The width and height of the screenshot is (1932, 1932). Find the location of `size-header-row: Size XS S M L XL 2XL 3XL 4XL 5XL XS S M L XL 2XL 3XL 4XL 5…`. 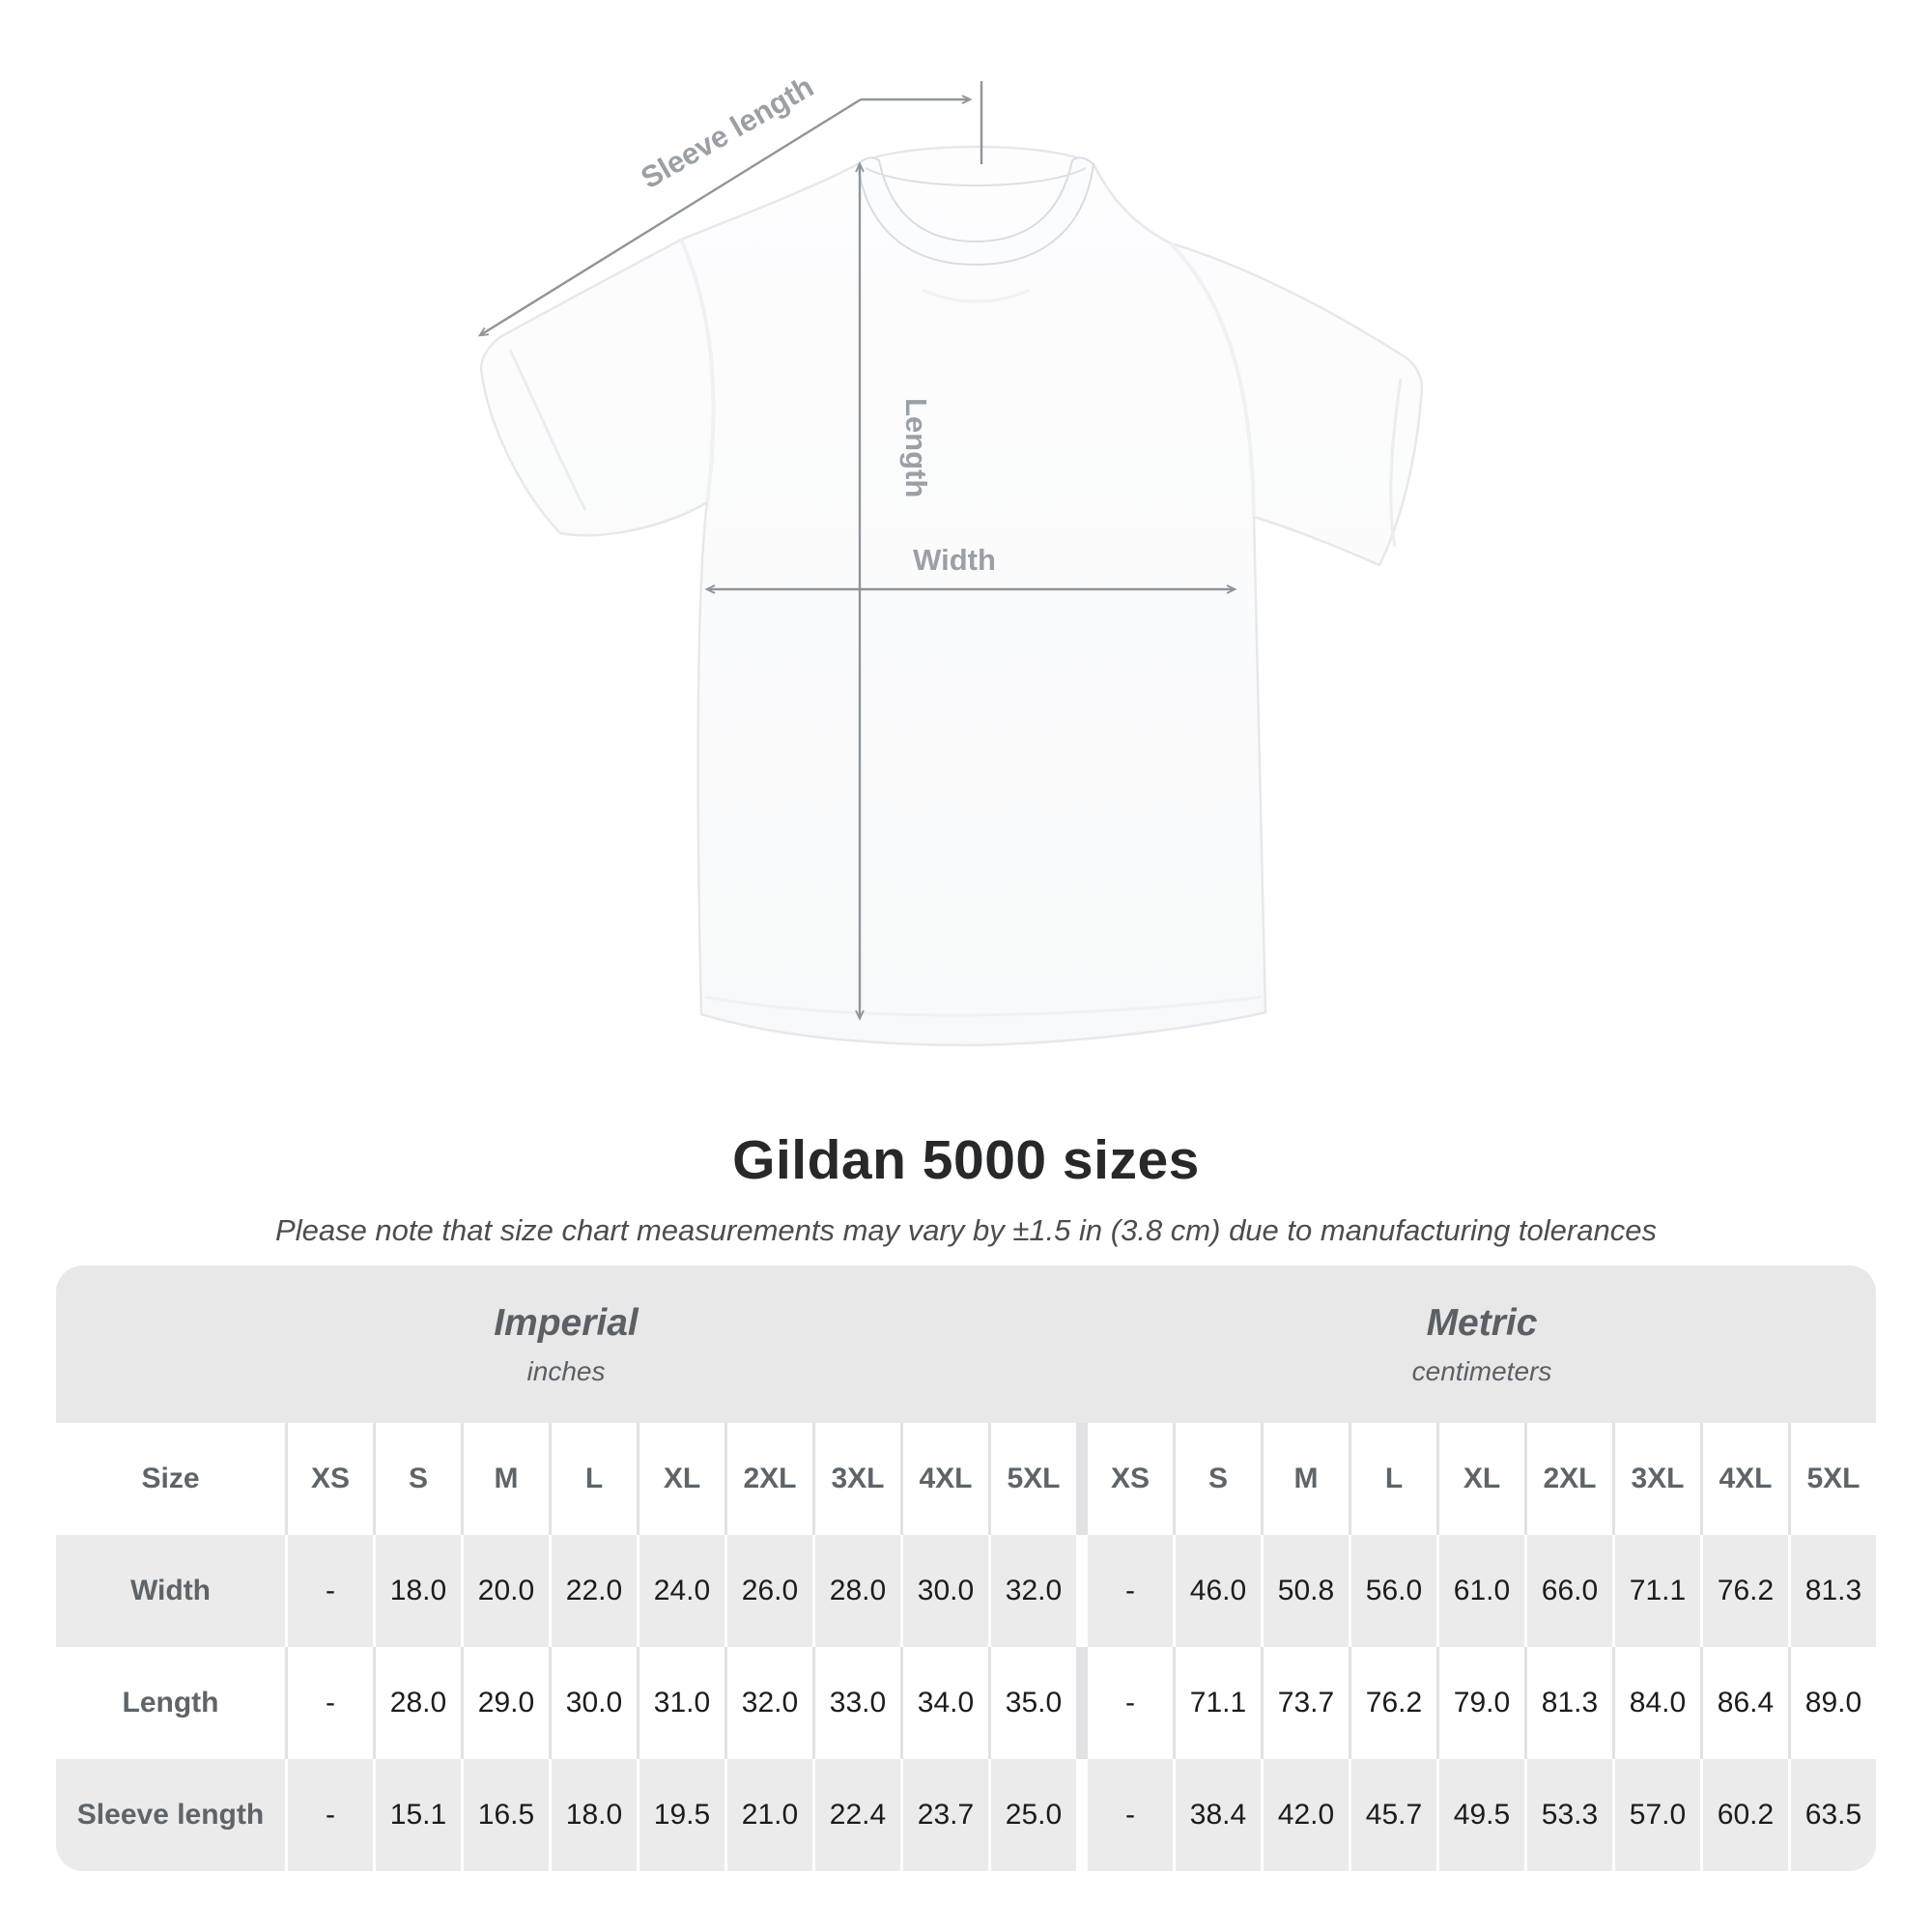

size-header-row: Size XS S M L XL 2XL 3XL 4XL 5XL XS S M L XL 2XL 3XL 4XL 5… is located at coordinates (966, 1479).